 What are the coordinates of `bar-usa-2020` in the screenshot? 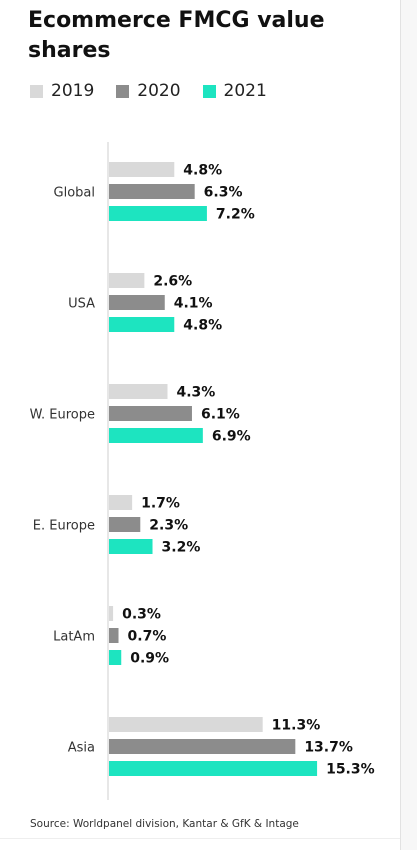 It's located at (137, 302).